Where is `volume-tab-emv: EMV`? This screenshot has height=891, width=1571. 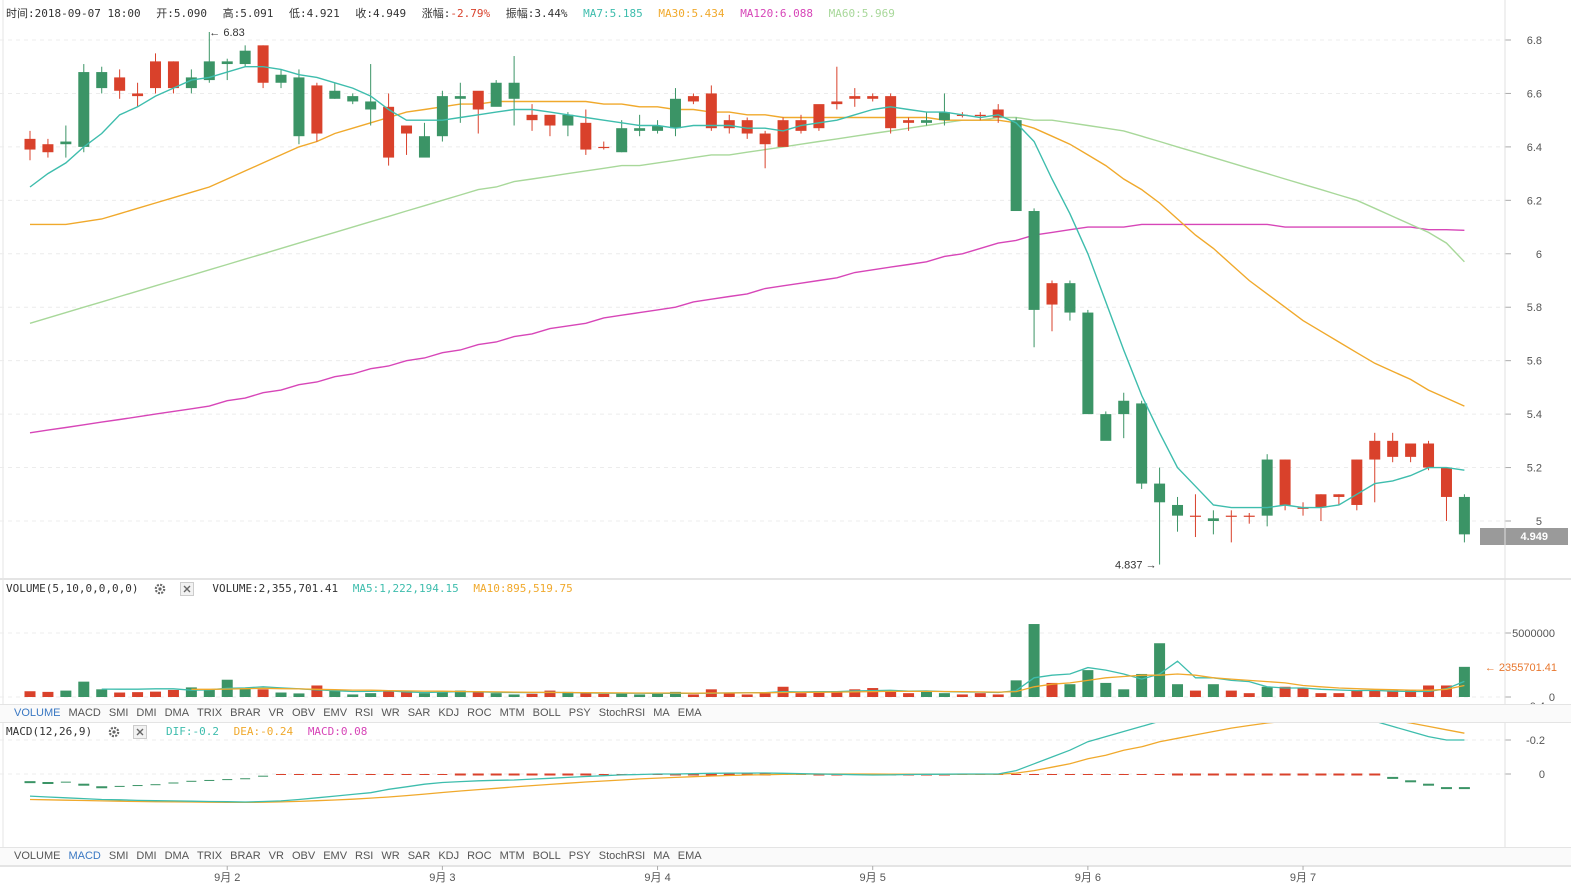
volume-tab-emv: EMV is located at coordinates (335, 713).